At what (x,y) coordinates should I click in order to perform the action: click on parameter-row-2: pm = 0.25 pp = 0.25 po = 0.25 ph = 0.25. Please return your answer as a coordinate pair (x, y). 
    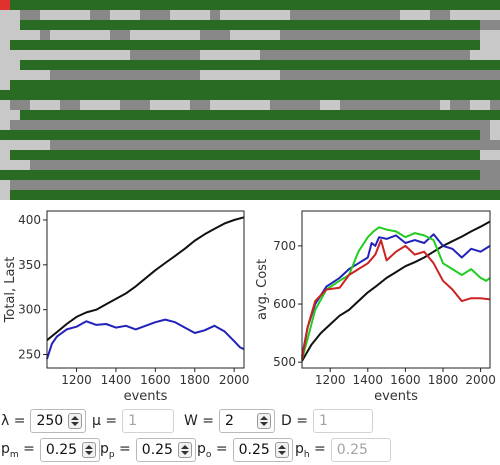
    Looking at the image, I should click on (250, 451).